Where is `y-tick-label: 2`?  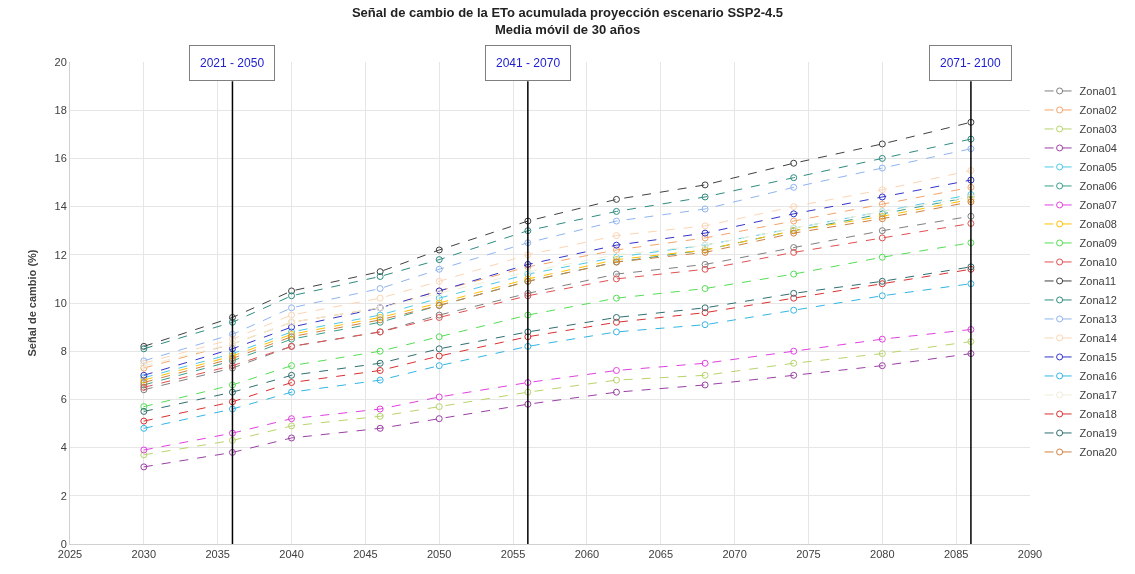 y-tick-label: 2 is located at coordinates (63, 495).